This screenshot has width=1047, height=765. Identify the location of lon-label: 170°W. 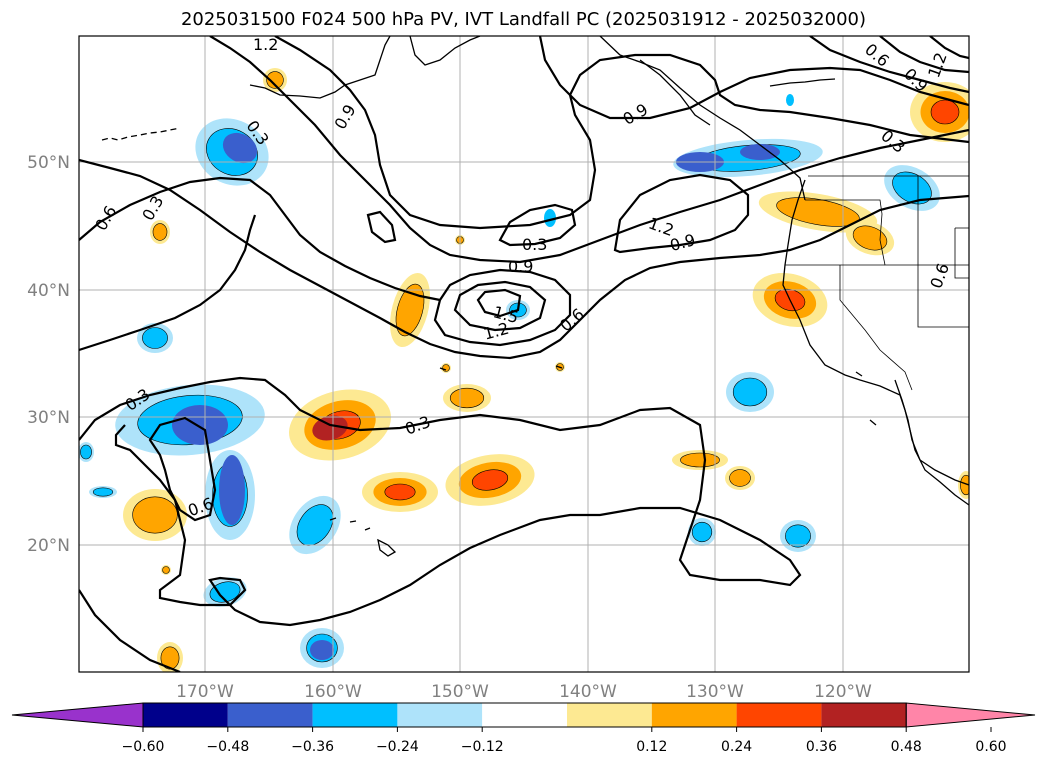
(205, 692).